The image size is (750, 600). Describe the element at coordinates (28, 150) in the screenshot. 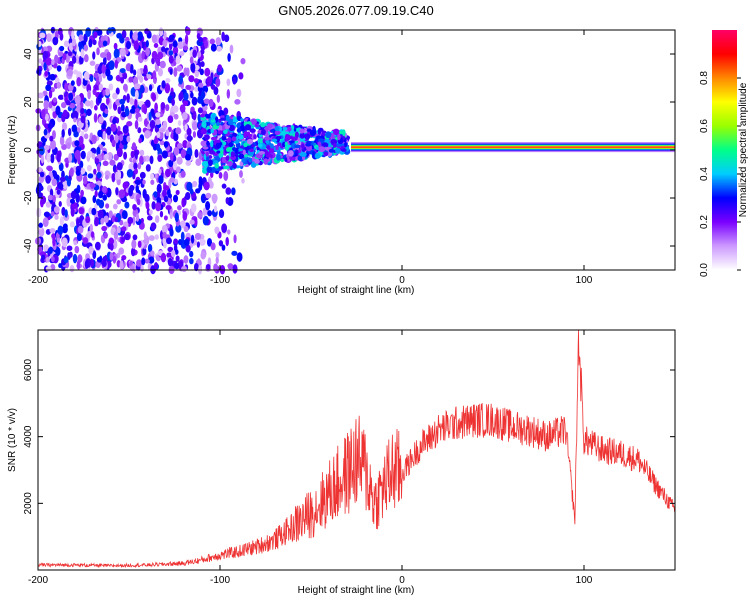

I see `heatmap-y-tick-label: 0` at that location.